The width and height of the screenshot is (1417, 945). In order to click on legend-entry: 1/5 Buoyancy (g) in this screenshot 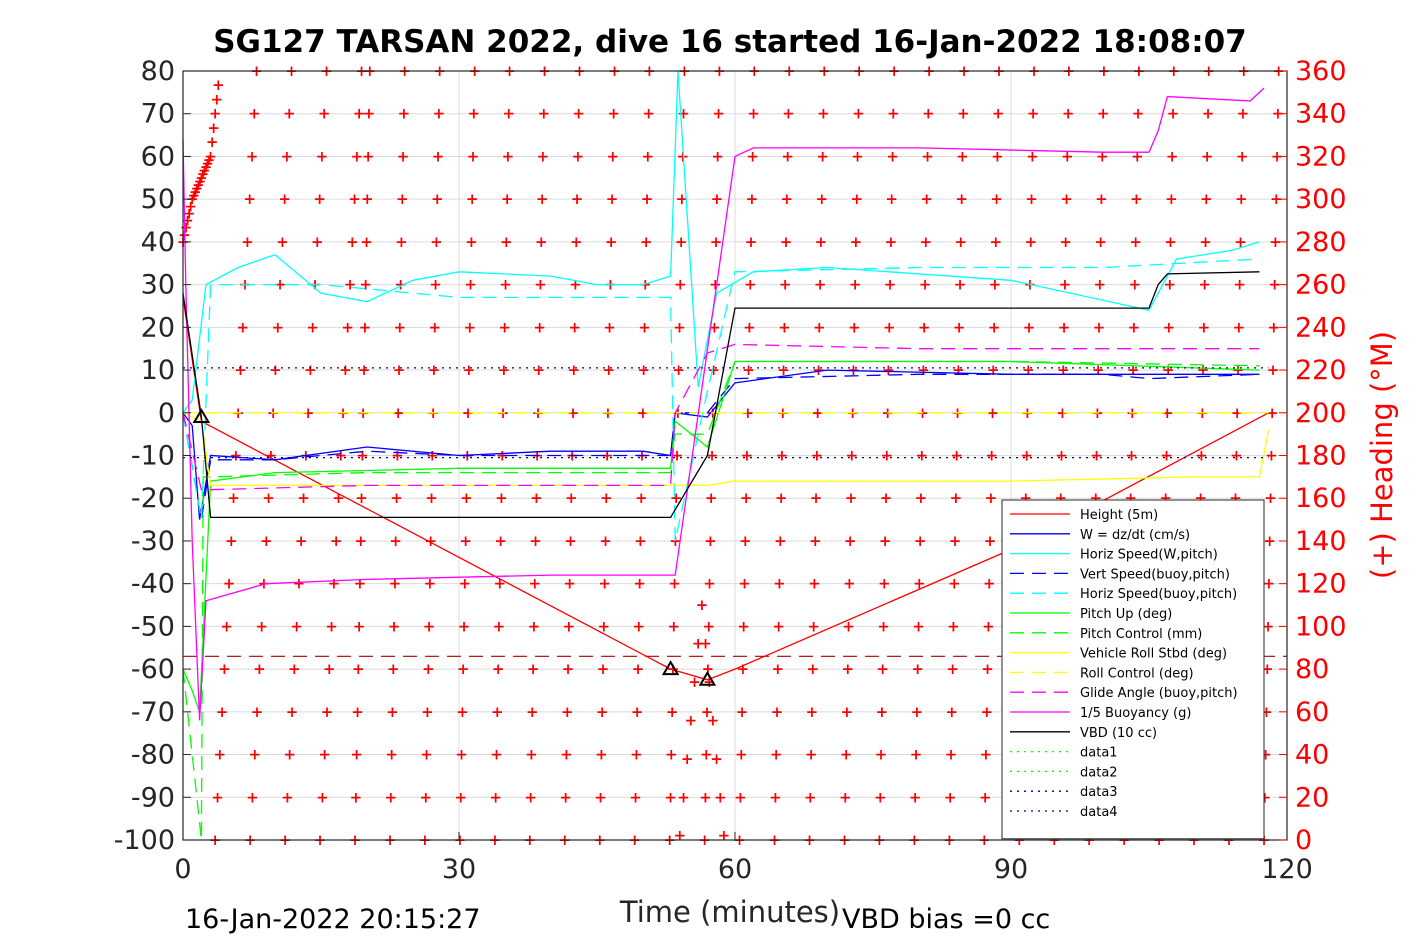, I will do `click(1135, 713)`.